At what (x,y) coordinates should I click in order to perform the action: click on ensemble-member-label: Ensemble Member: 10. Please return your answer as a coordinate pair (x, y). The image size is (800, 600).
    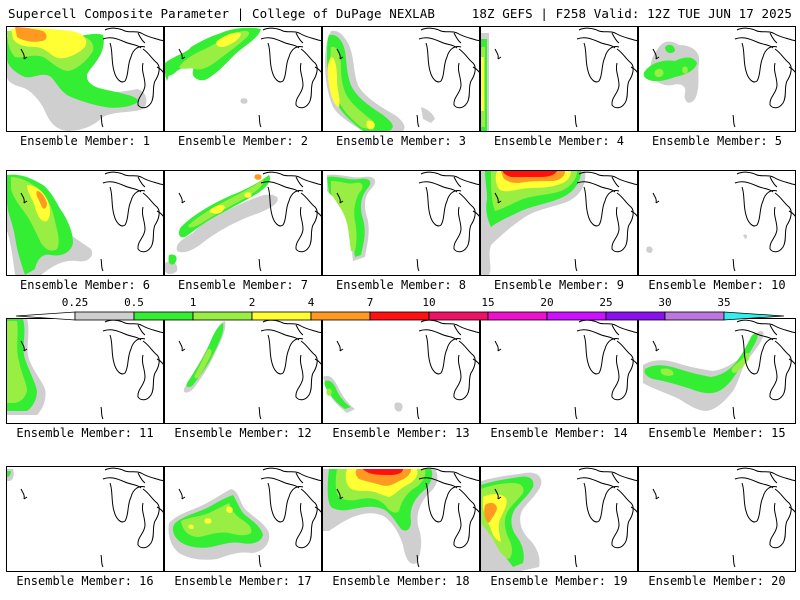
    Looking at the image, I should click on (717, 285).